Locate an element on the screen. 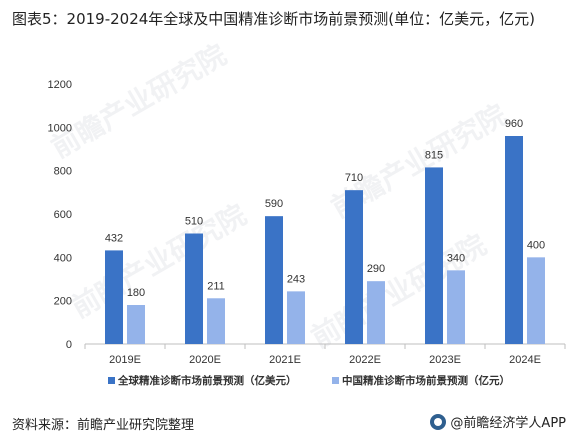 The image size is (576, 446). legend-global-label: 全球精准诊断市场前景预测（亿美元） is located at coordinates (207, 380).